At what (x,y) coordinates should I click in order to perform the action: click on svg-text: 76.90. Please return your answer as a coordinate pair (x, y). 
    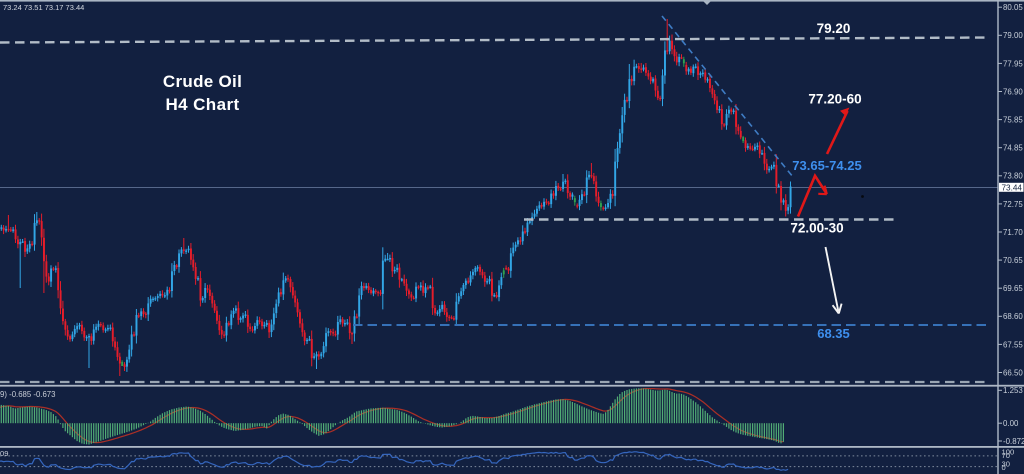
    Looking at the image, I should click on (1013, 91).